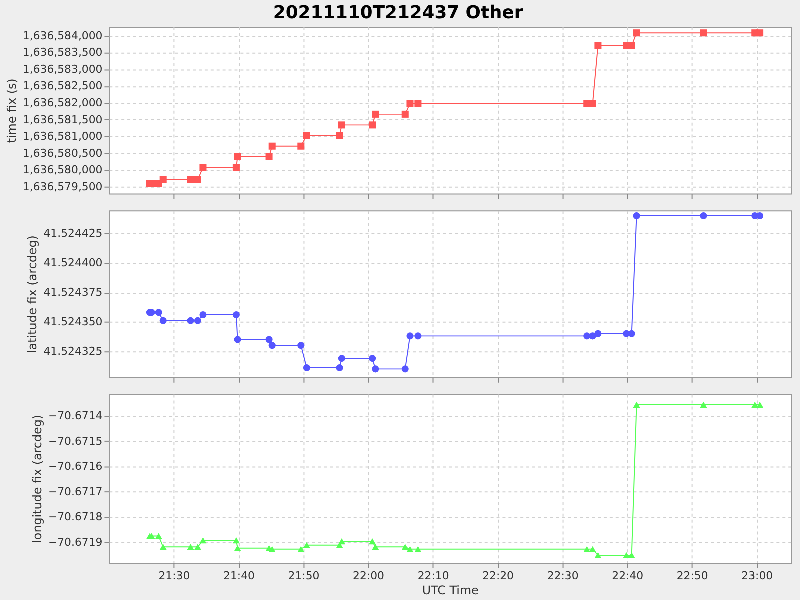 This screenshot has height=600, width=800. Describe the element at coordinates (174, 575) in the screenshot. I see `x-tick-label: 21:30` at that location.